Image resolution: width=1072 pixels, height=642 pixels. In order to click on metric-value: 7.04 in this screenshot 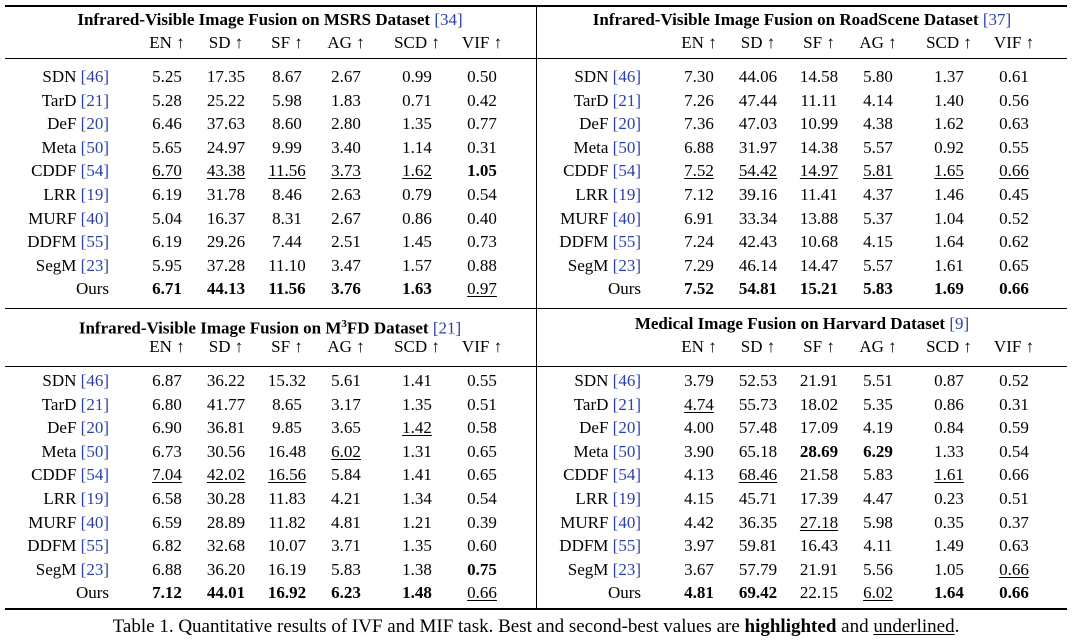, I will do `click(167, 474)`.